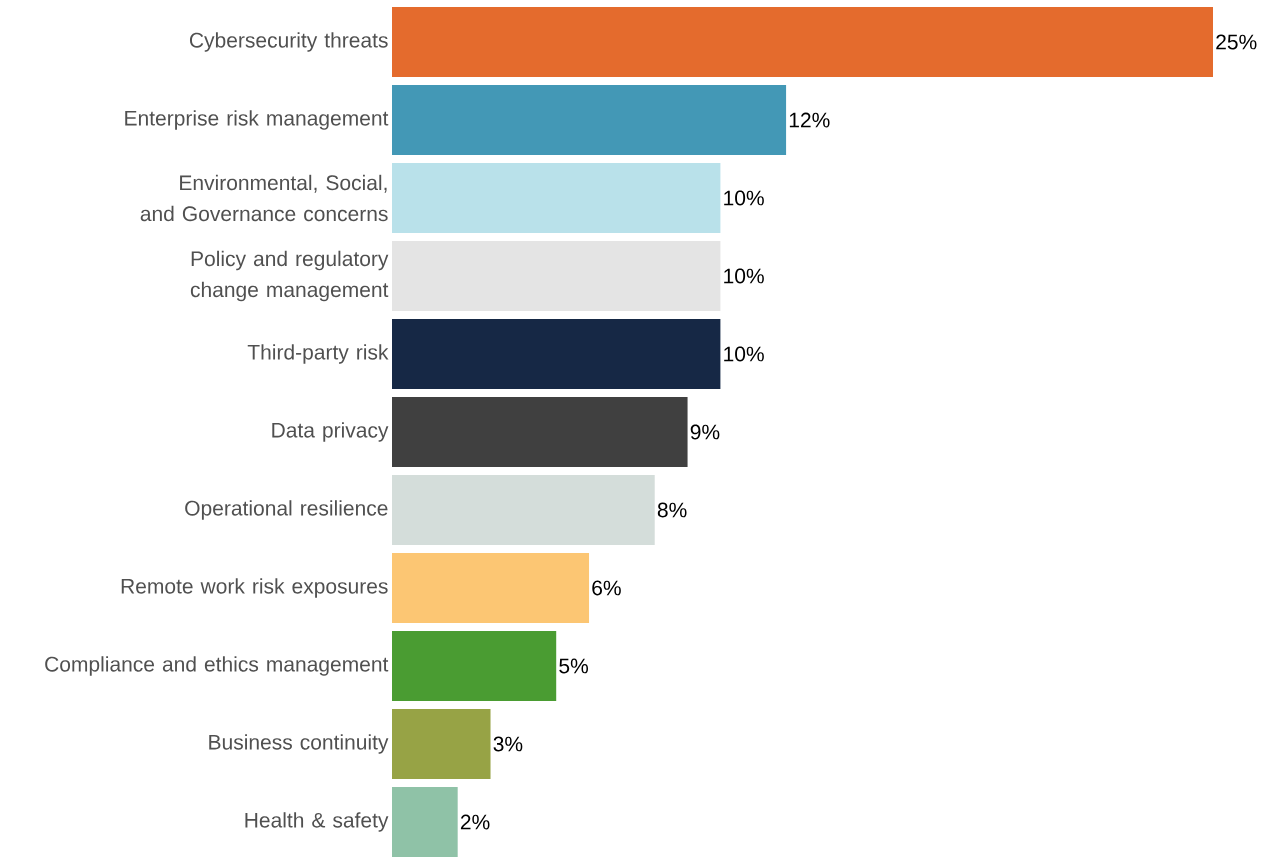  What do you see at coordinates (299, 744) in the screenshot?
I see `y-tick-label: Business continuity` at bounding box center [299, 744].